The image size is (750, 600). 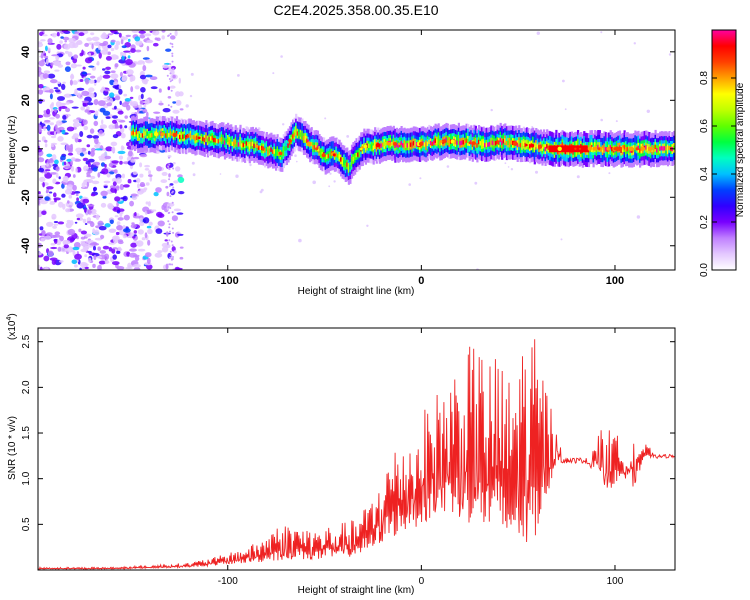 I want to click on colorbar-tick-label: 0.0, so click(x=704, y=270).